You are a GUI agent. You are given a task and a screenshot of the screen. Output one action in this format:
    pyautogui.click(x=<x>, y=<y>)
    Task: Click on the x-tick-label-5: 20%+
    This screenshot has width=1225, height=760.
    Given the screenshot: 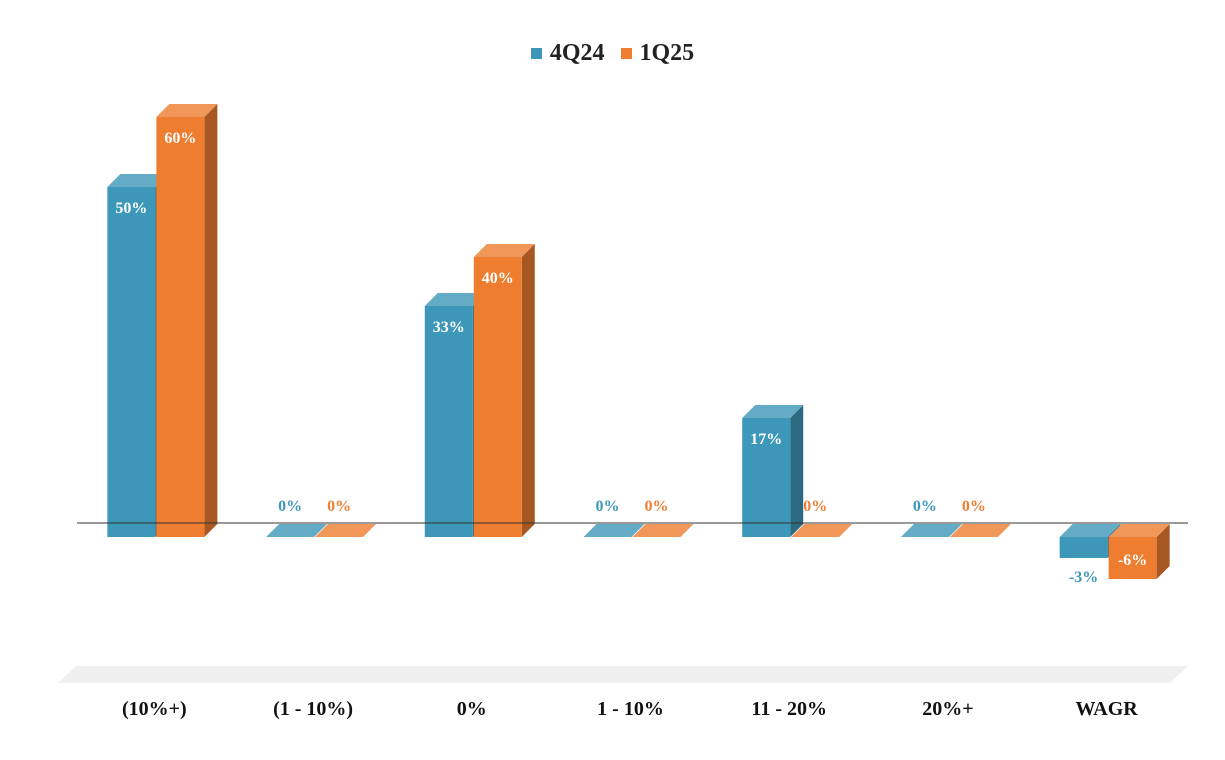 What is the action you would take?
    pyautogui.click(x=947, y=709)
    